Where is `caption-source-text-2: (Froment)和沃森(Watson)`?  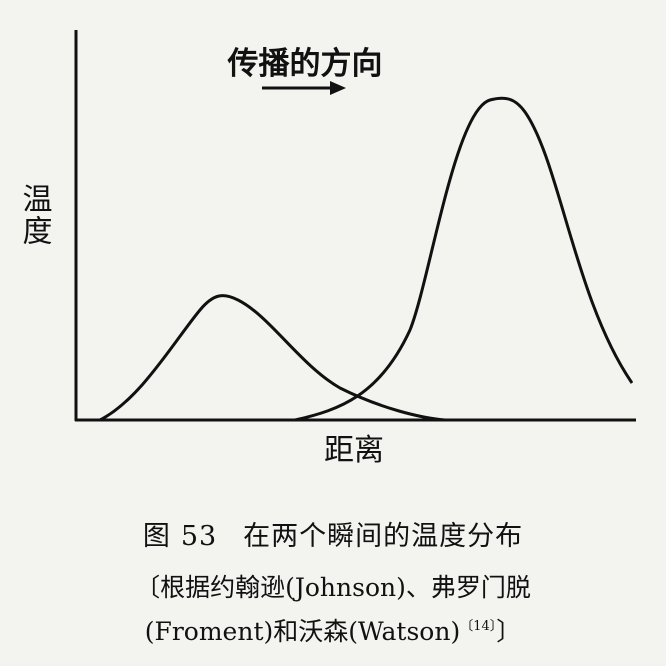 caption-source-text-2: (Froment)和沃森(Watson) is located at coordinates (302, 631).